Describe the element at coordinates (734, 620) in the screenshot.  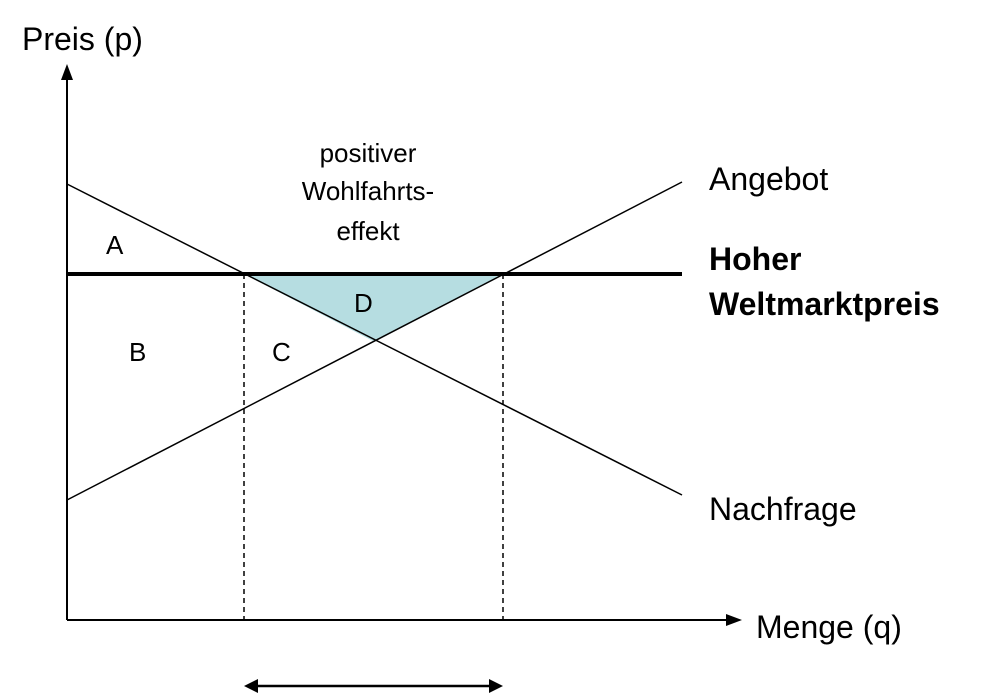
I see `x-axis-arrowhead` at that location.